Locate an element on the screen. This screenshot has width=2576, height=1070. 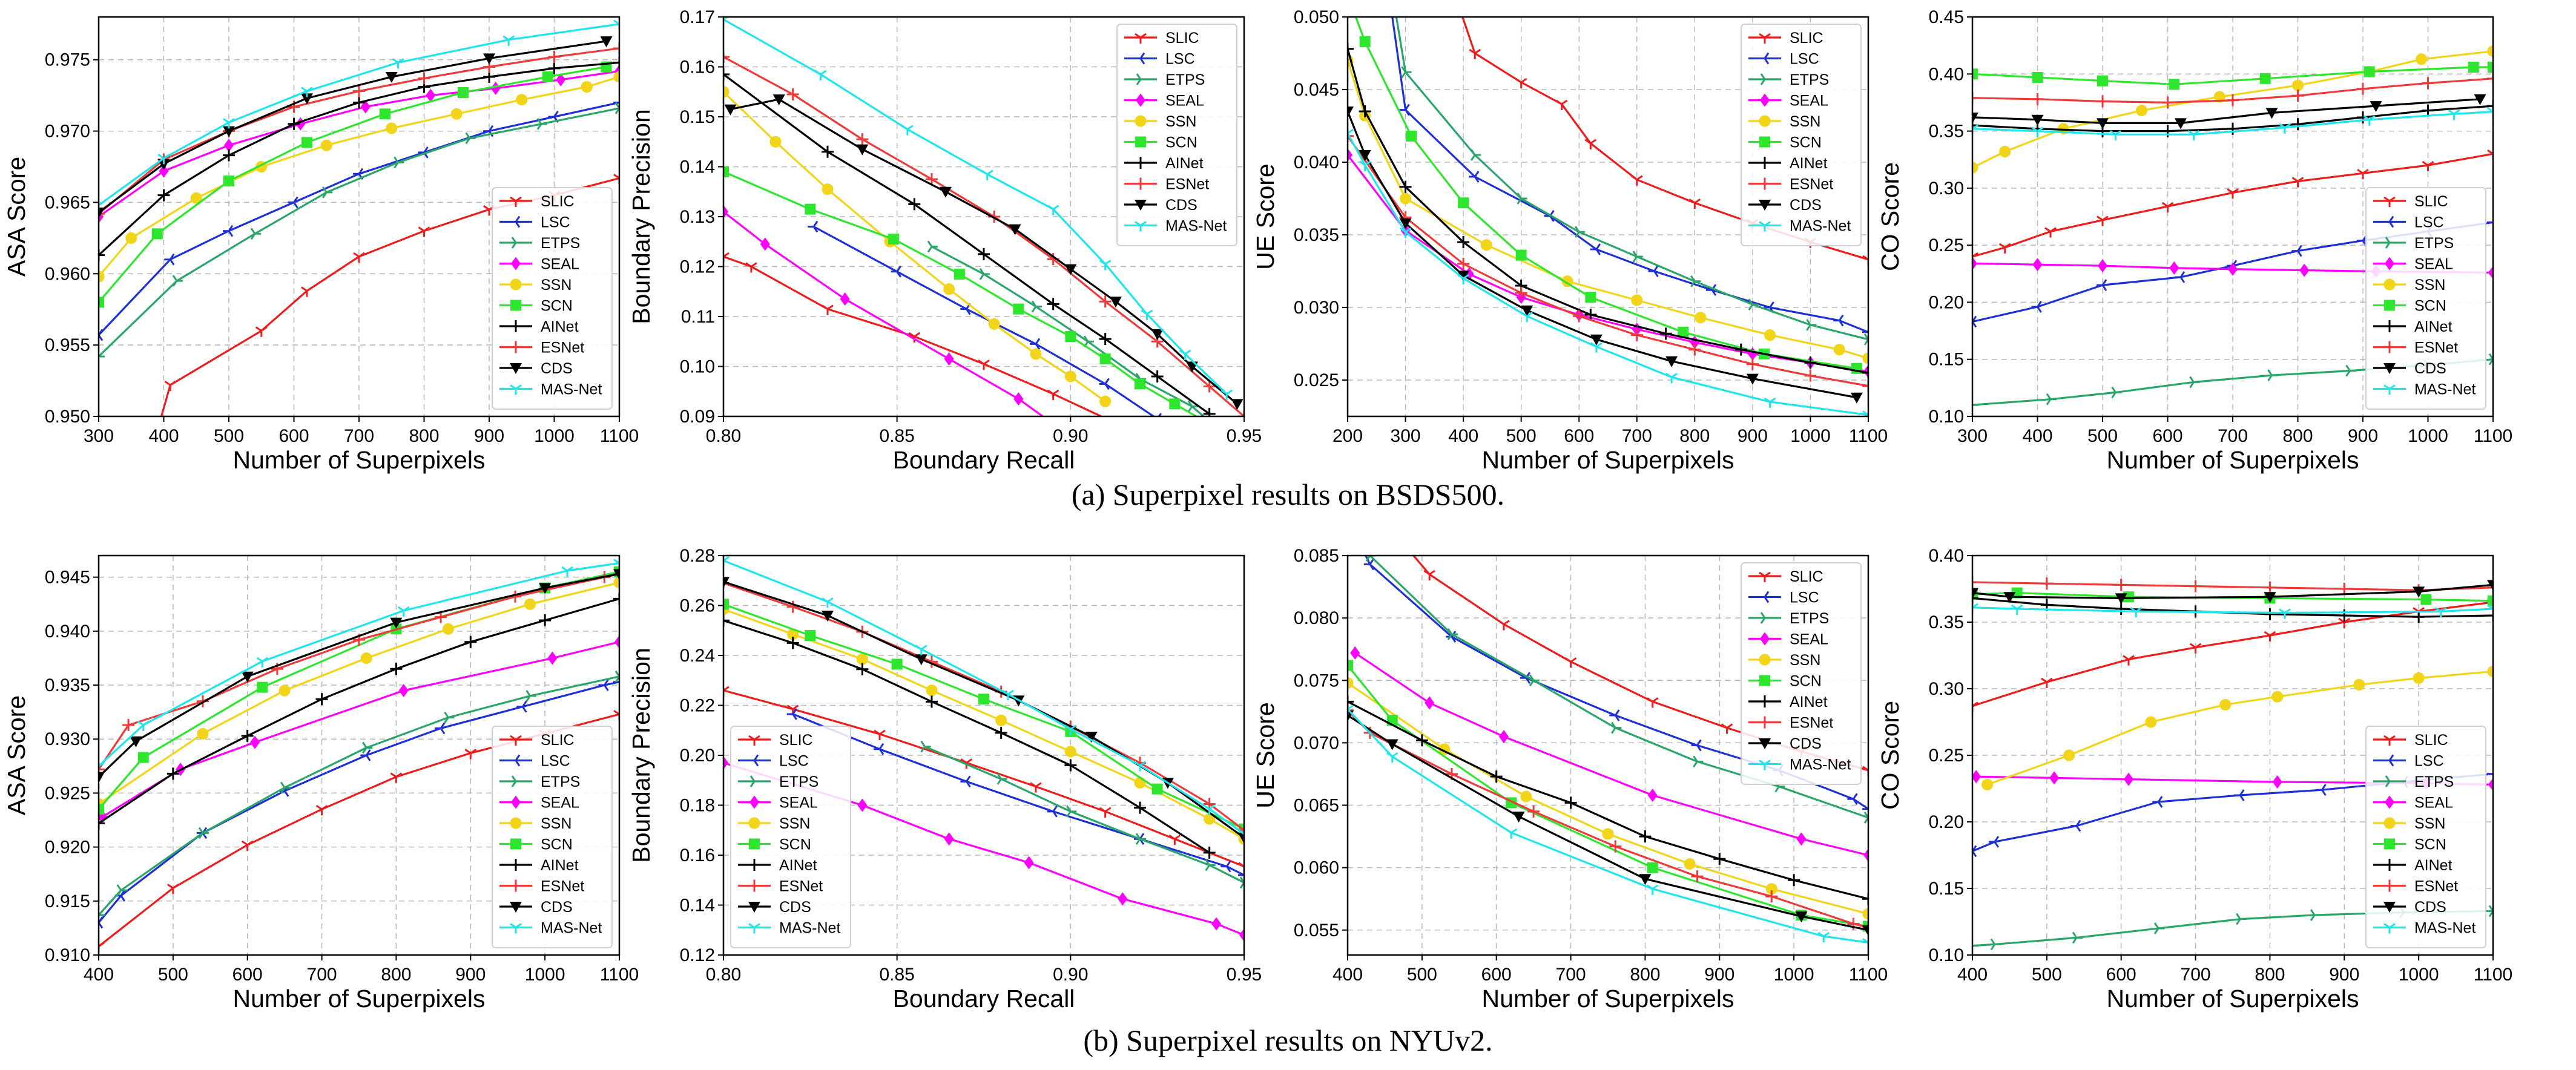
series-line-scn is located at coordinates (961, 293).